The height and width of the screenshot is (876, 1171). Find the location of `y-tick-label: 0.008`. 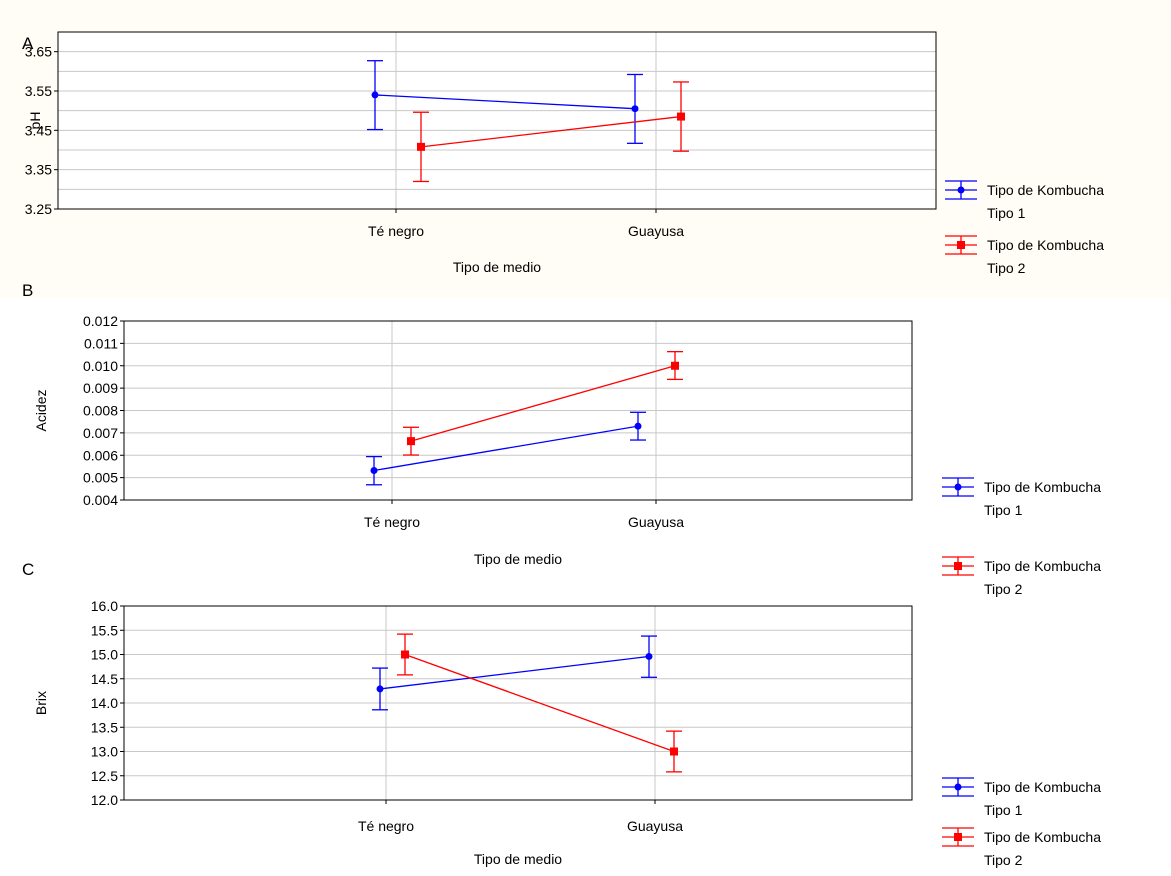

y-tick-label: 0.008 is located at coordinates (100, 411).